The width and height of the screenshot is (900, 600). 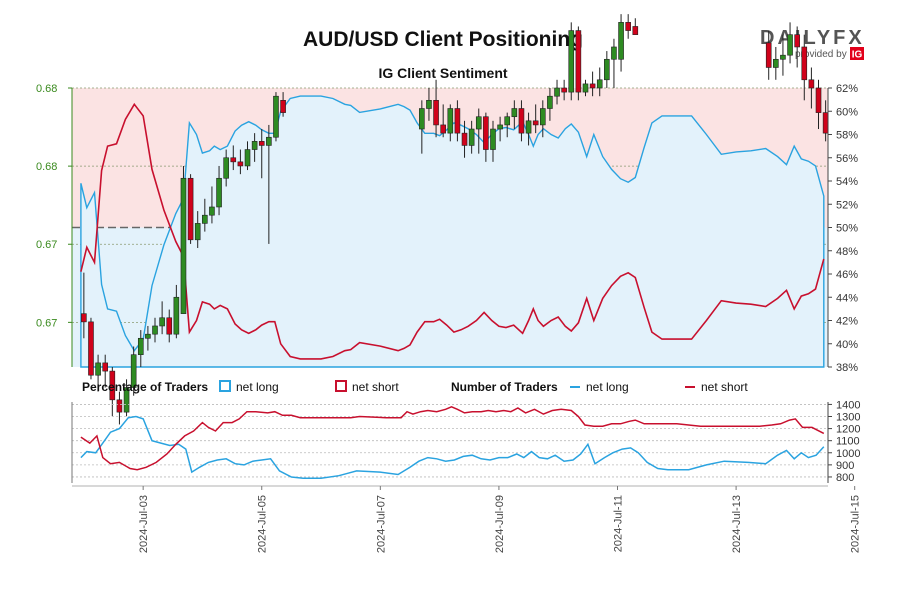 I want to click on percent-tick-label: 62%, so click(x=847, y=89).